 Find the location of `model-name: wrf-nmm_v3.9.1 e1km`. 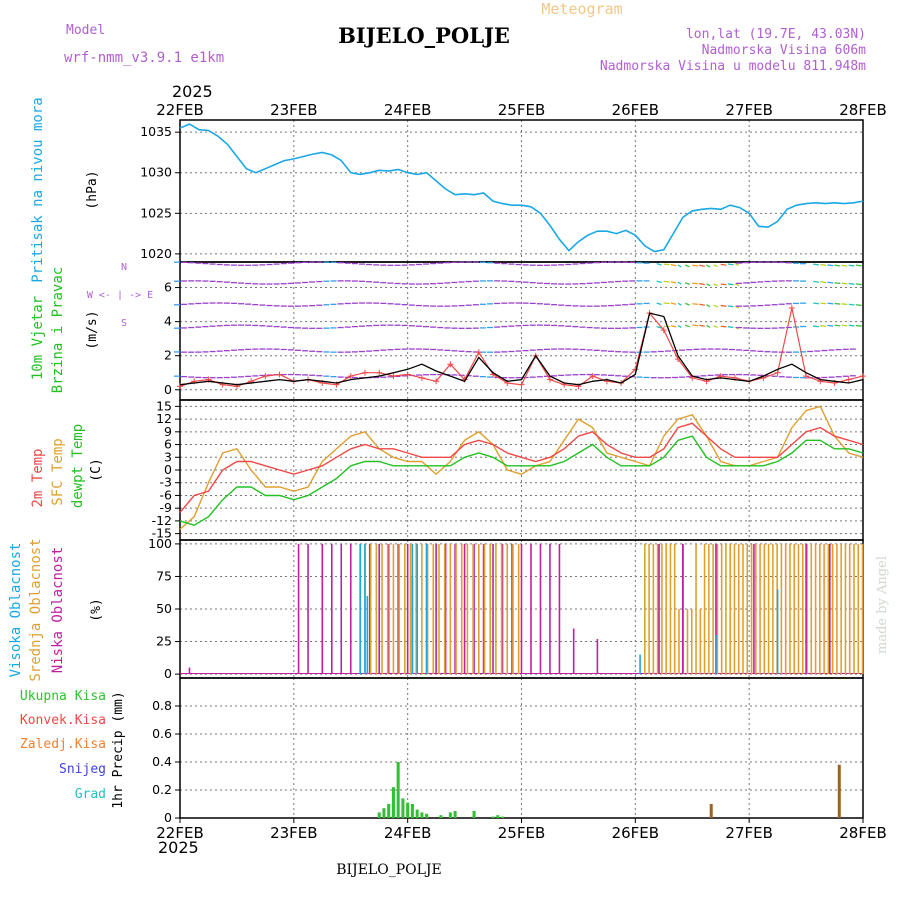

model-name: wrf-nmm_v3.9.1 e1km is located at coordinates (144, 58).